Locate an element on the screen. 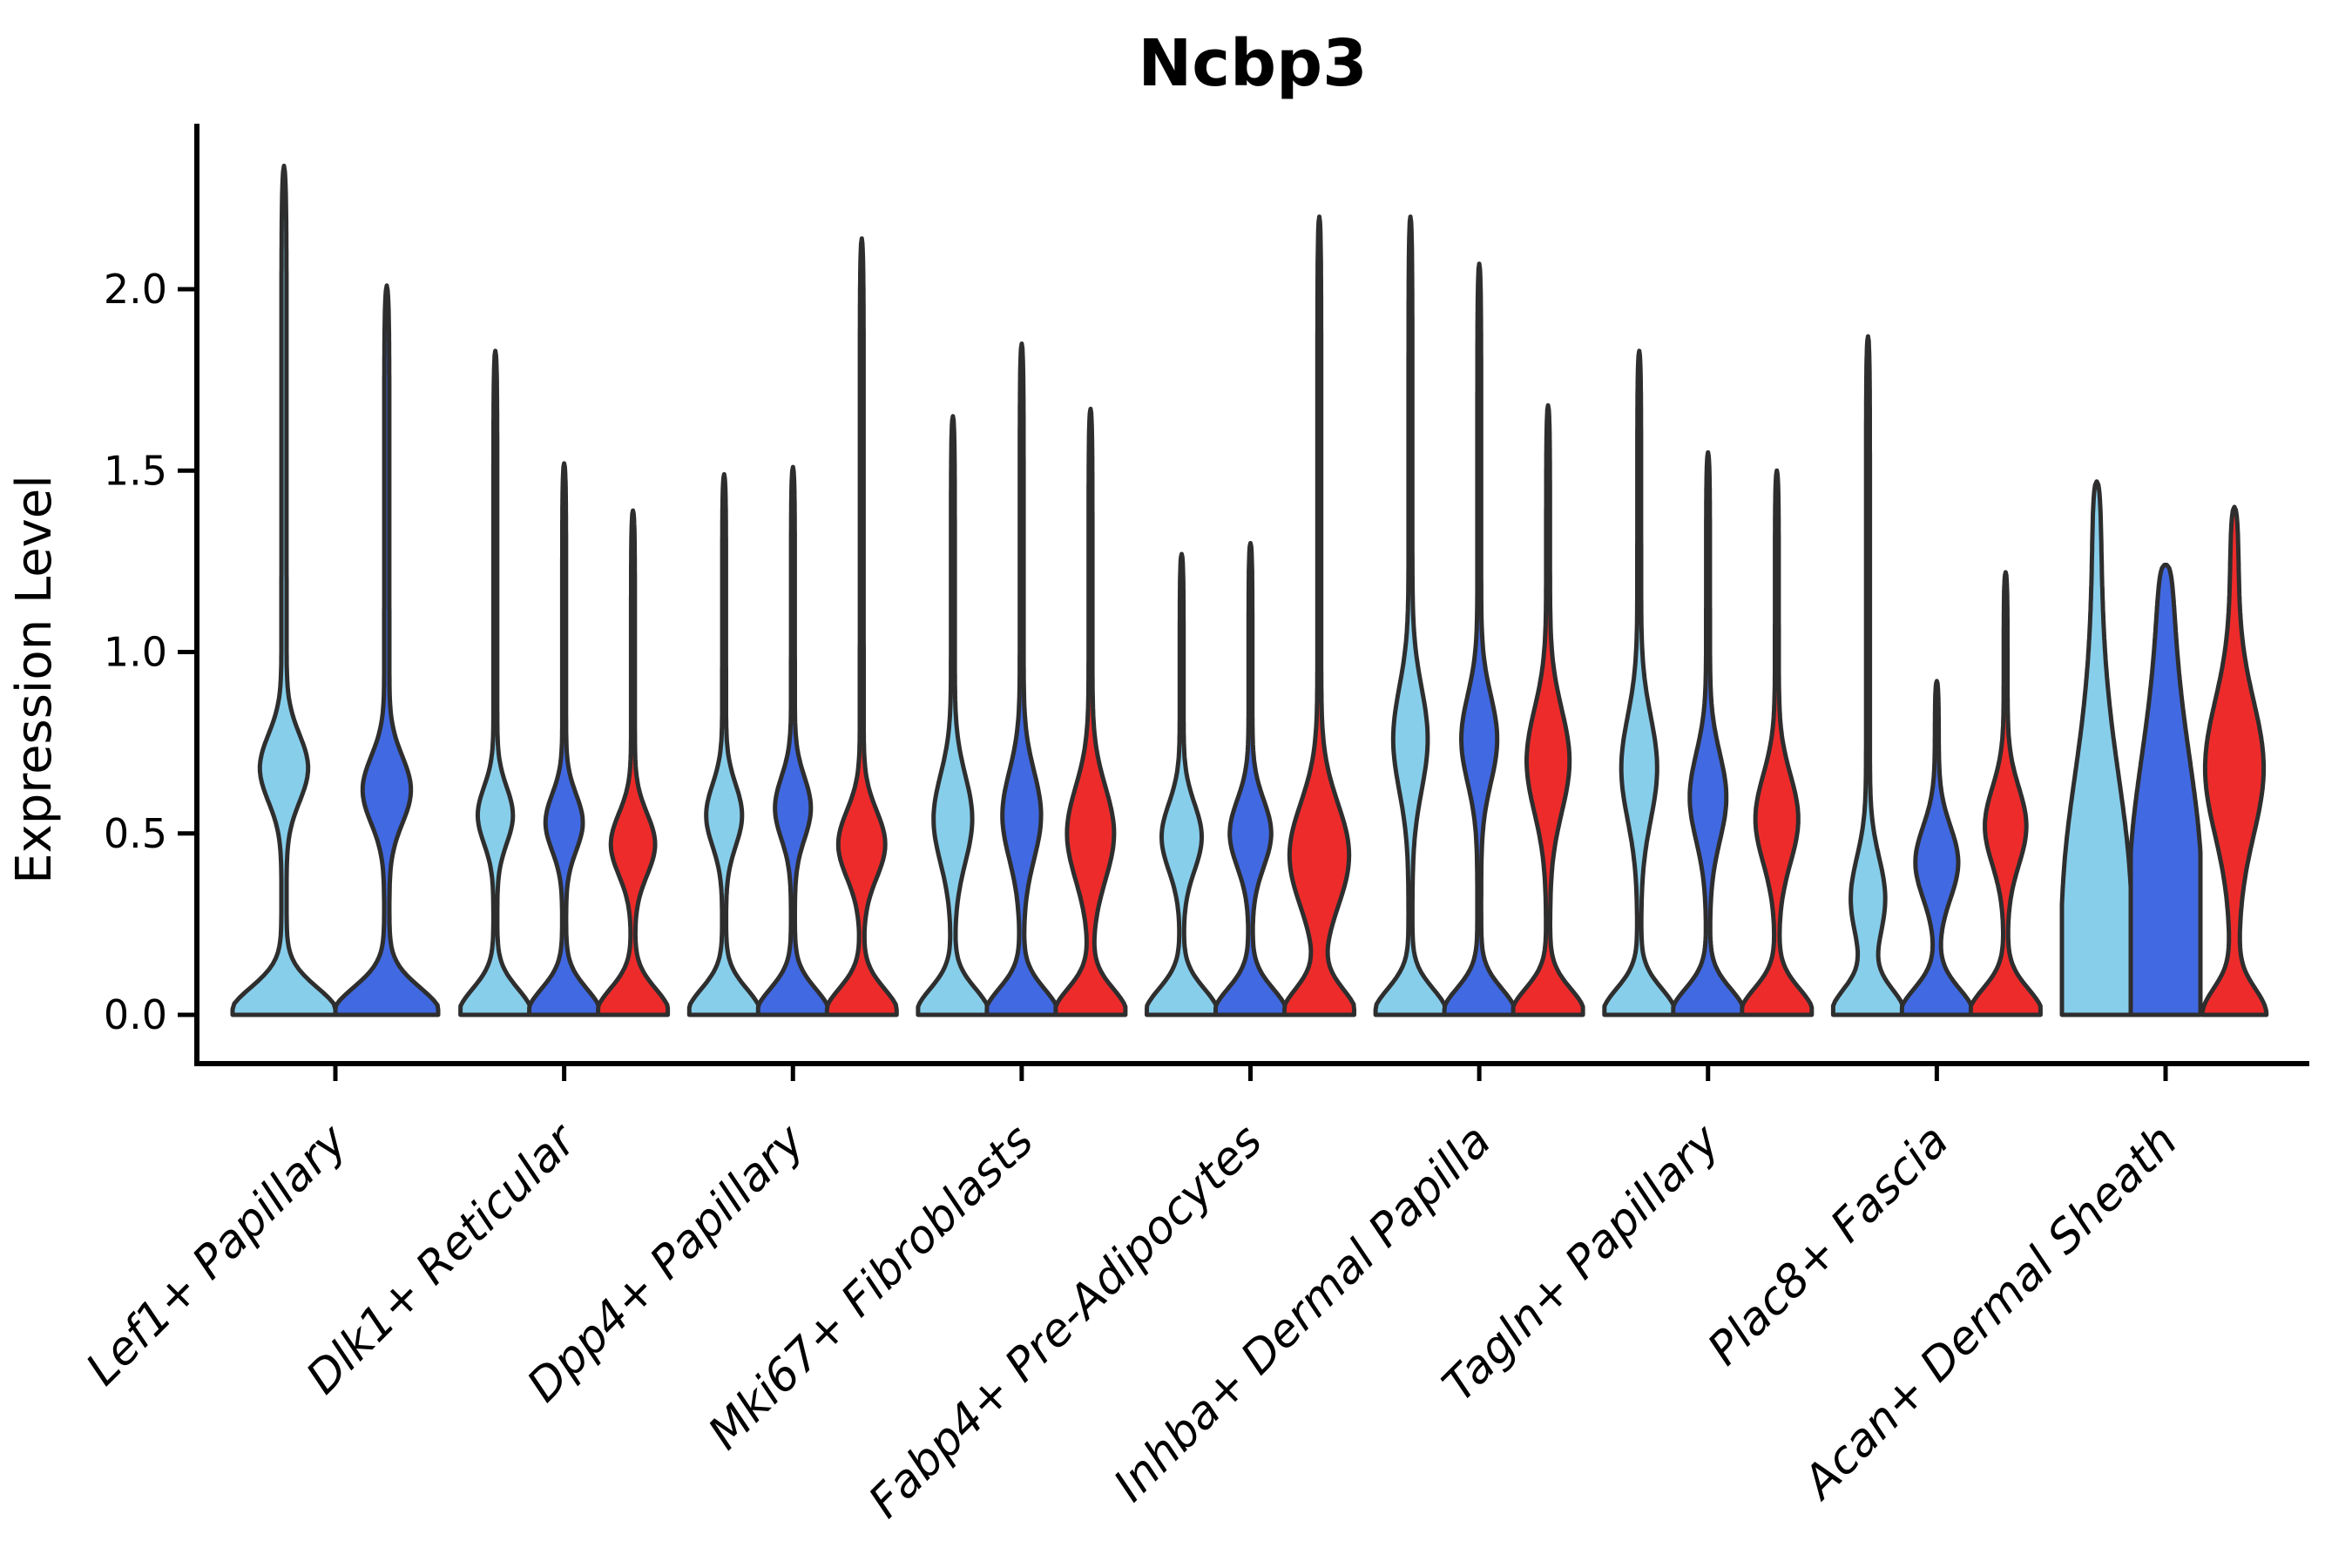  violin-lef1-royalblue is located at coordinates (387, 650).